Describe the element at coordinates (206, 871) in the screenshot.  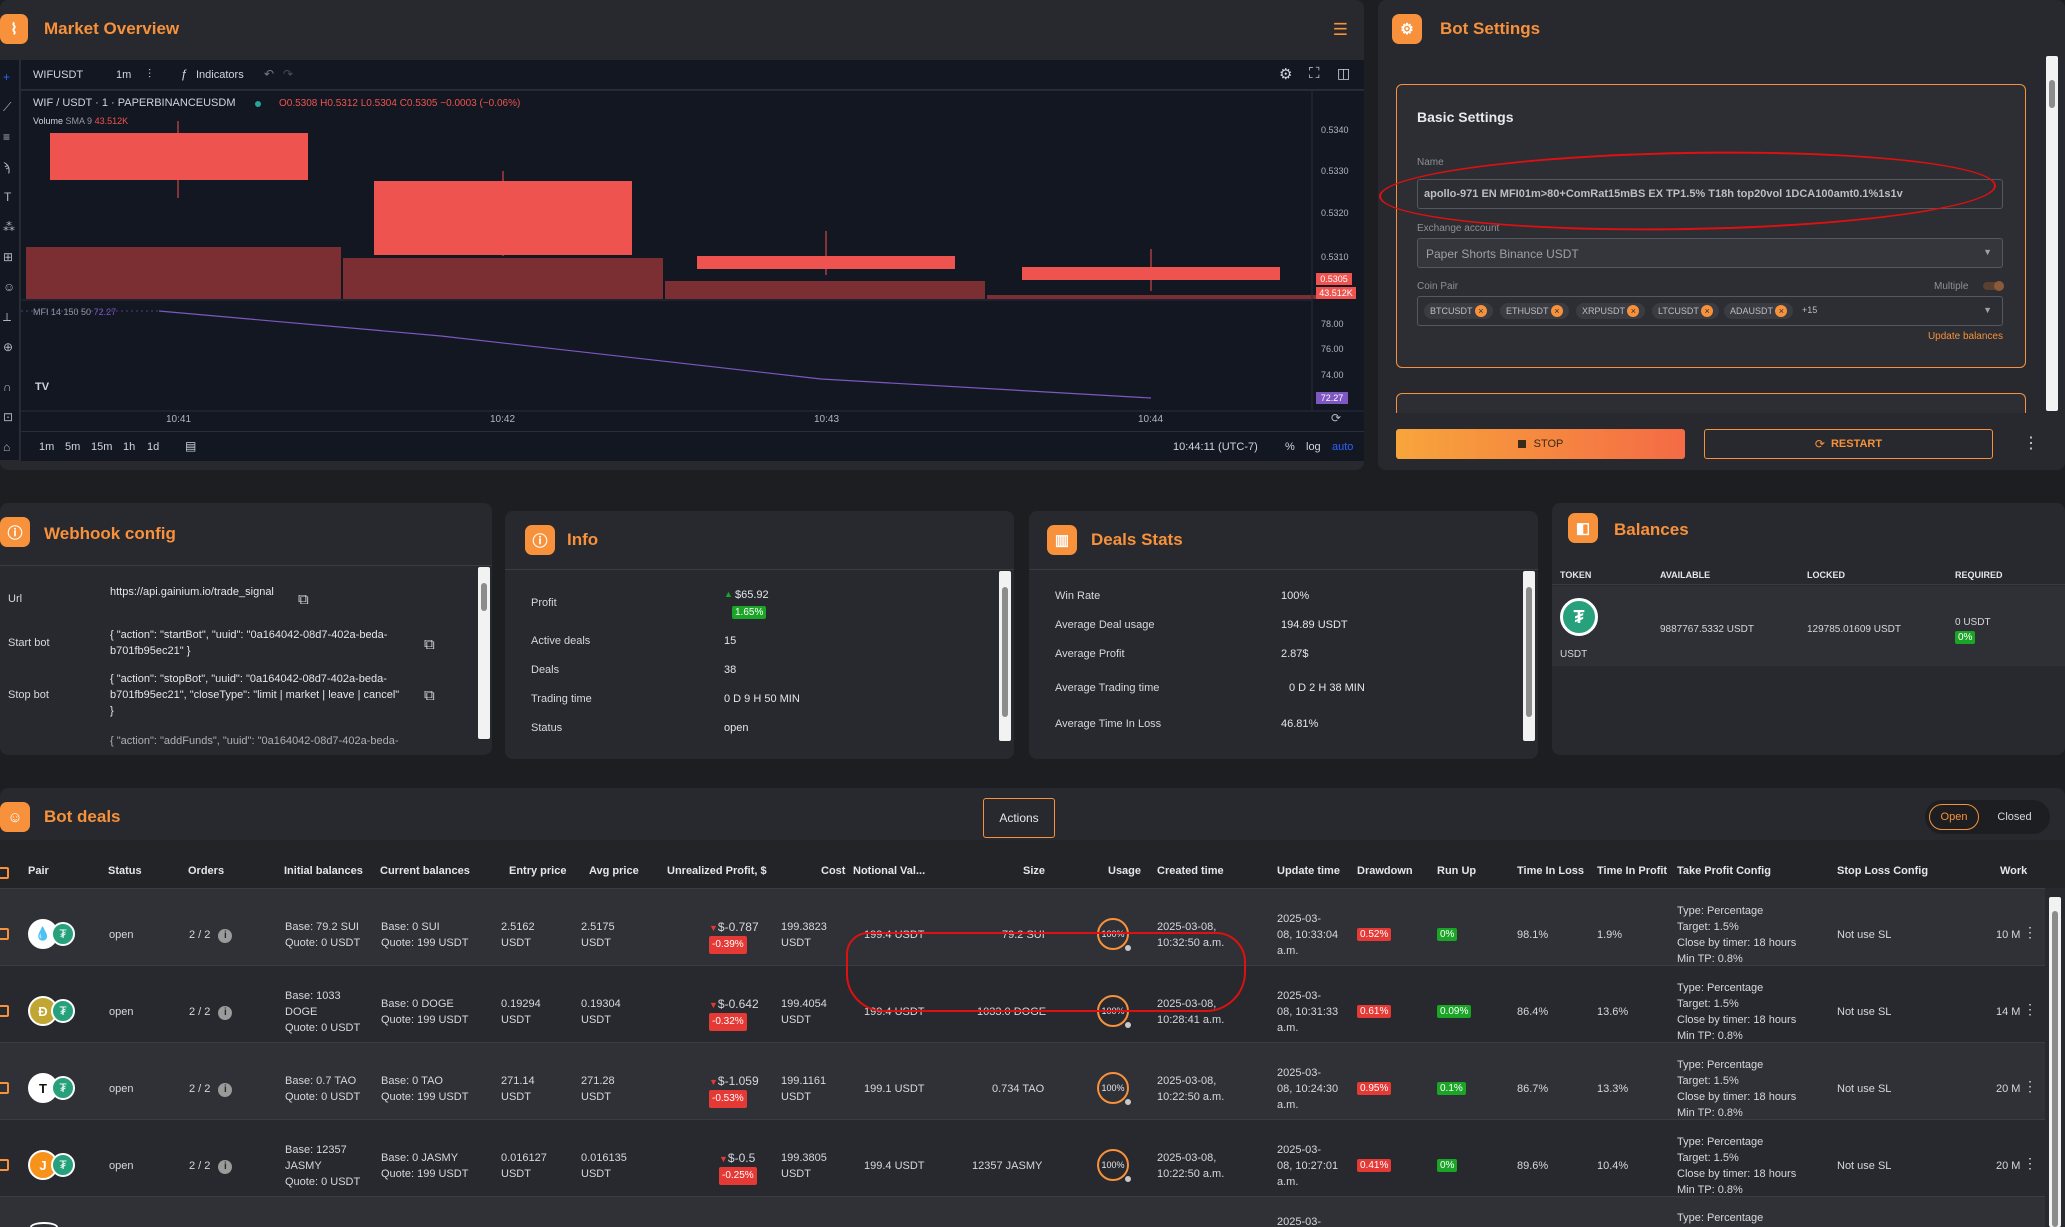
I see `col-orders: Orders` at that location.